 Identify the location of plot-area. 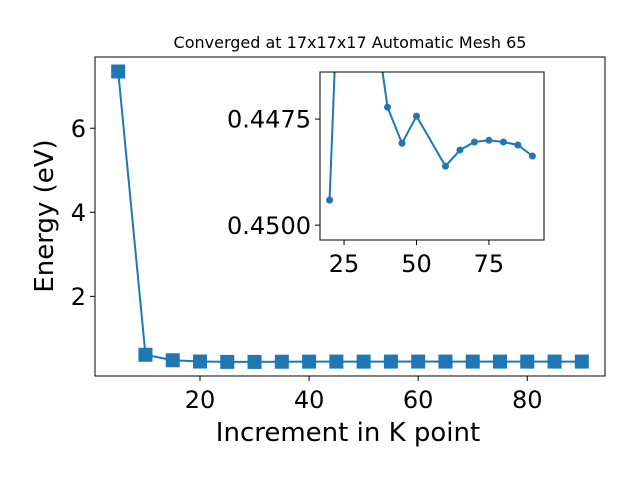
(432, 156).